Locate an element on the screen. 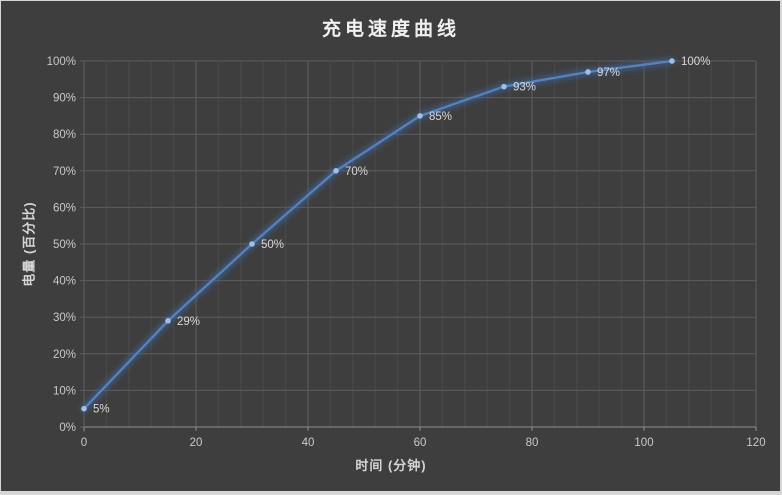 This screenshot has height=495, width=782. x-tick-label: 0 is located at coordinates (84, 443).